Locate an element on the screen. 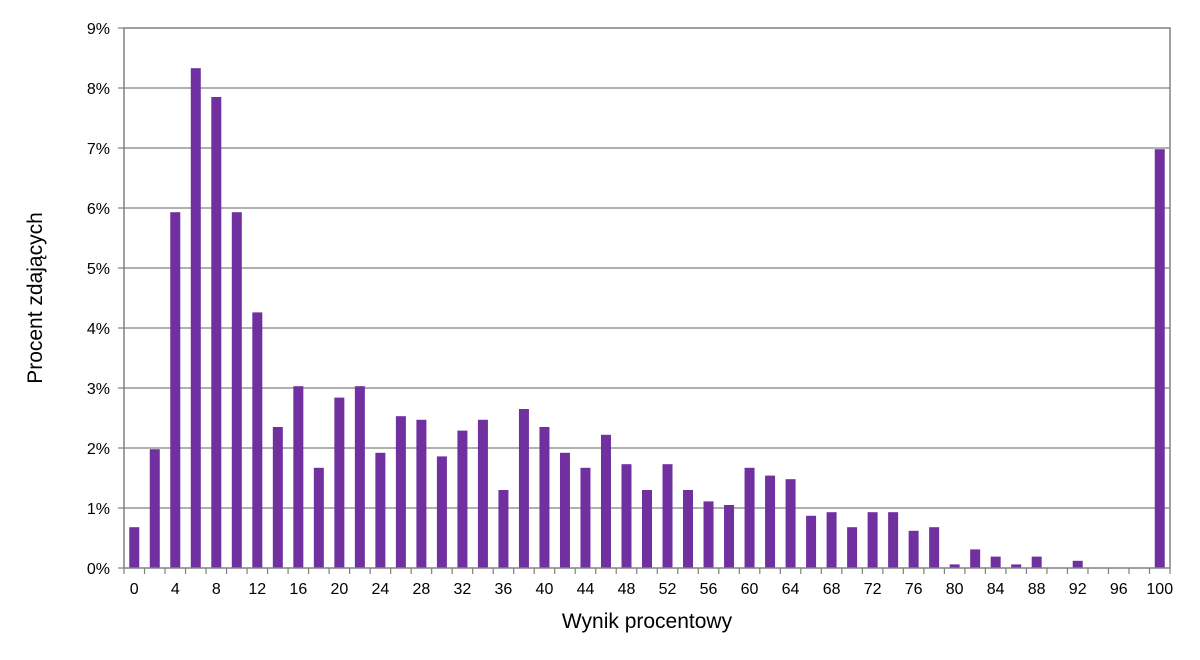  y-tick-label: 2% is located at coordinates (98, 449).